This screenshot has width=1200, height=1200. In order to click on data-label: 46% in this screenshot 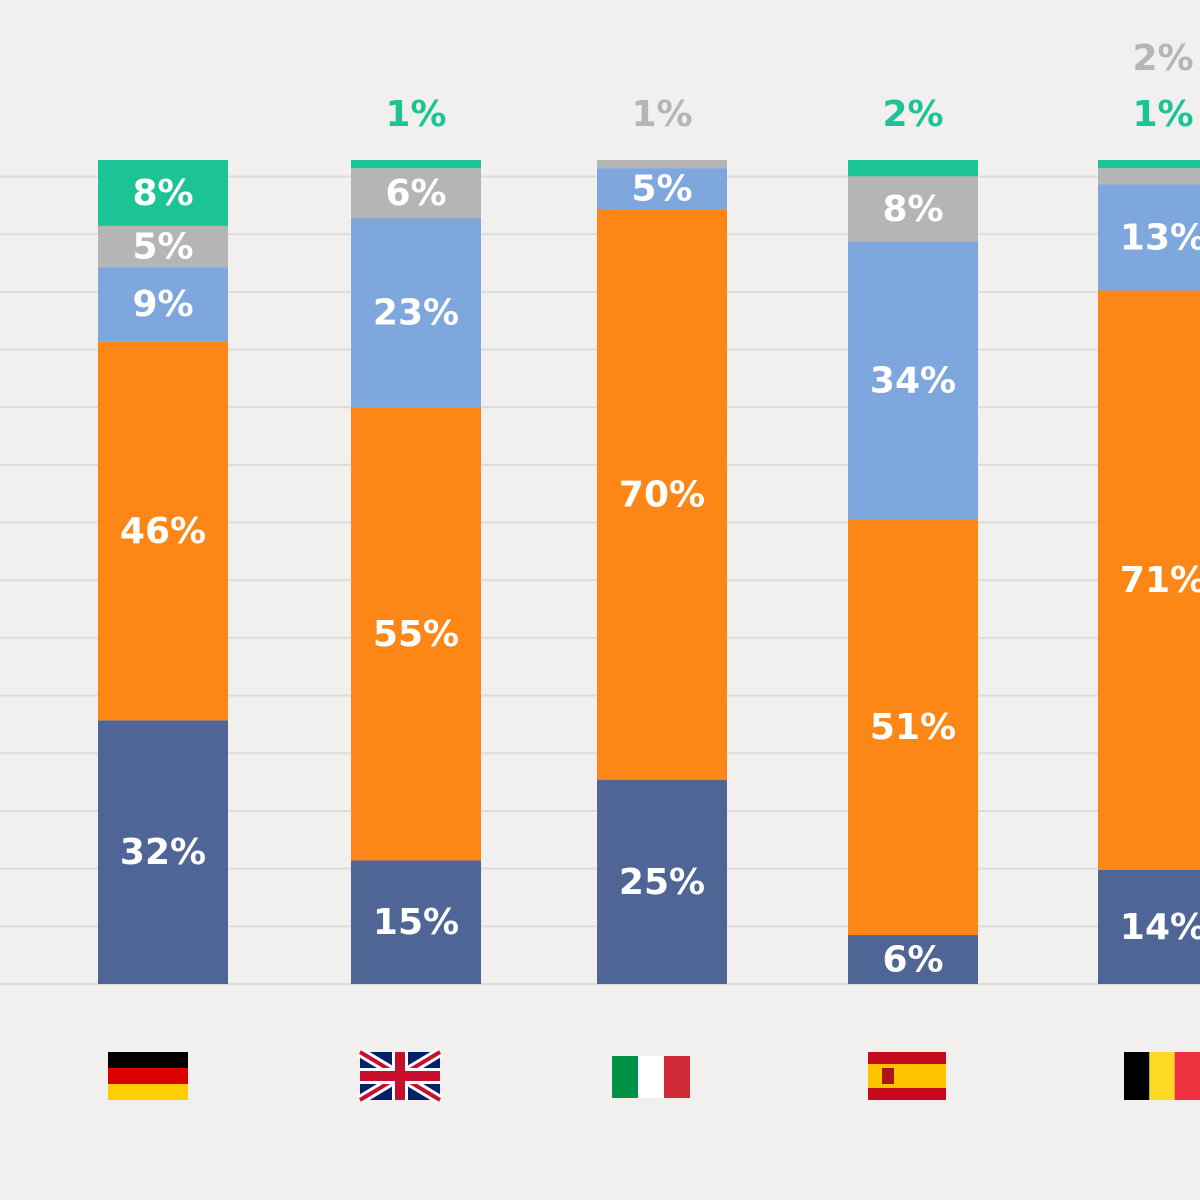, I will do `click(163, 531)`.